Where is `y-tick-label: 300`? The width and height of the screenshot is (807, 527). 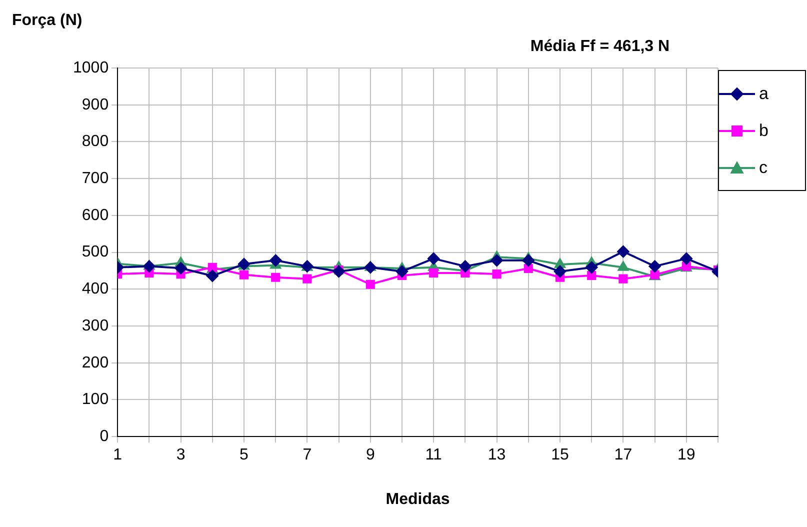
y-tick-label: 300 is located at coordinates (95, 325).